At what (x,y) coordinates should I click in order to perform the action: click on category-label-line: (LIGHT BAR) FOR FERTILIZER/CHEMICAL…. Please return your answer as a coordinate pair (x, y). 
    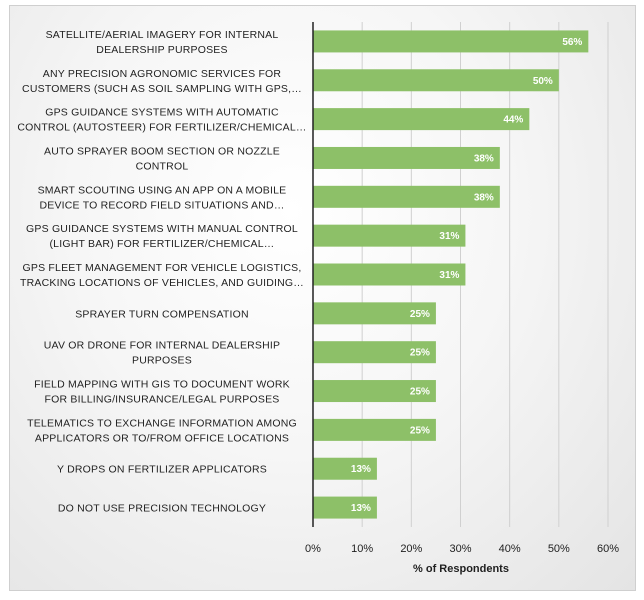
    Looking at the image, I should click on (161, 244).